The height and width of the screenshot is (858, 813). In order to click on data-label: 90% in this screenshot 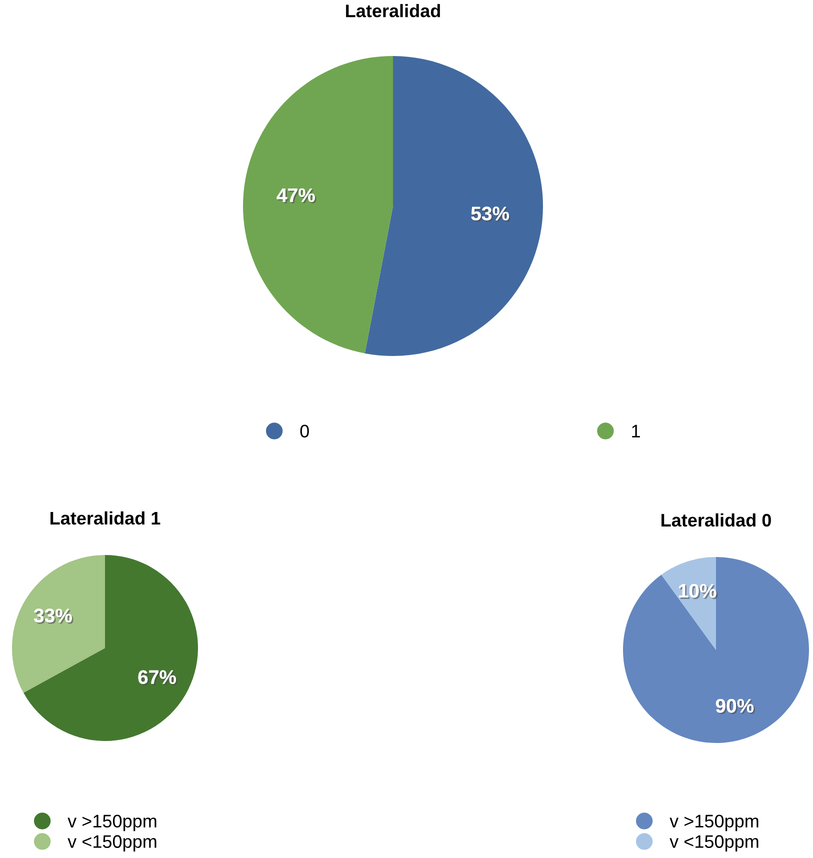, I will do `click(736, 706)`.